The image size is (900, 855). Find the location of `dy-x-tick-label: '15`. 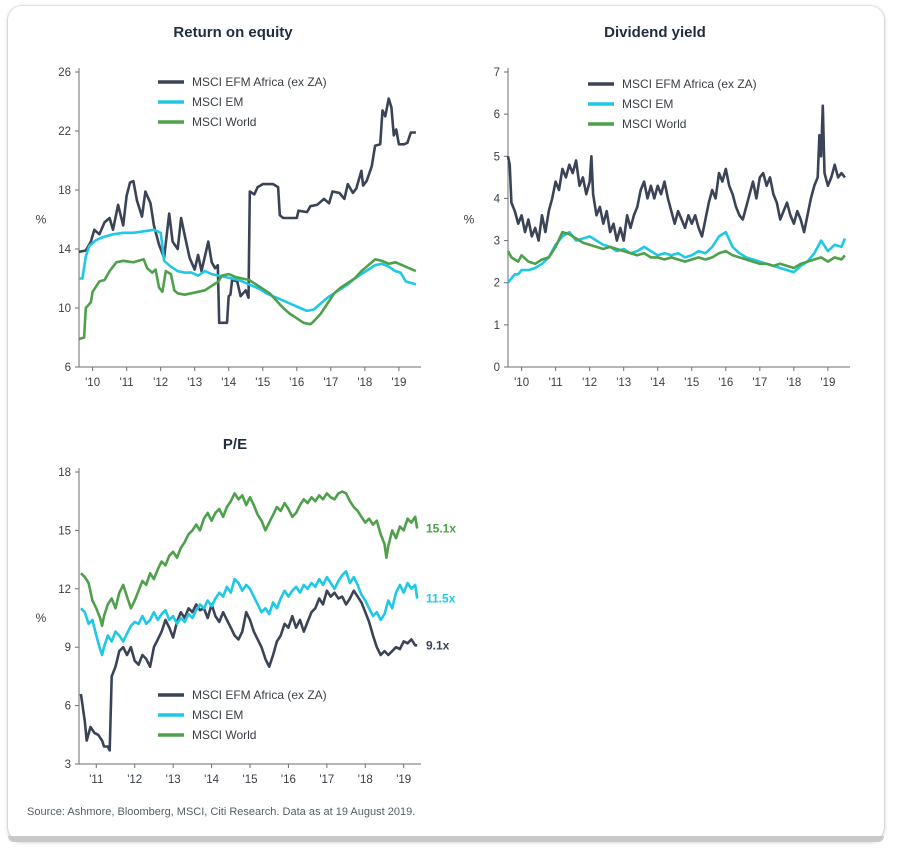

dy-x-tick-label: '15 is located at coordinates (691, 383).